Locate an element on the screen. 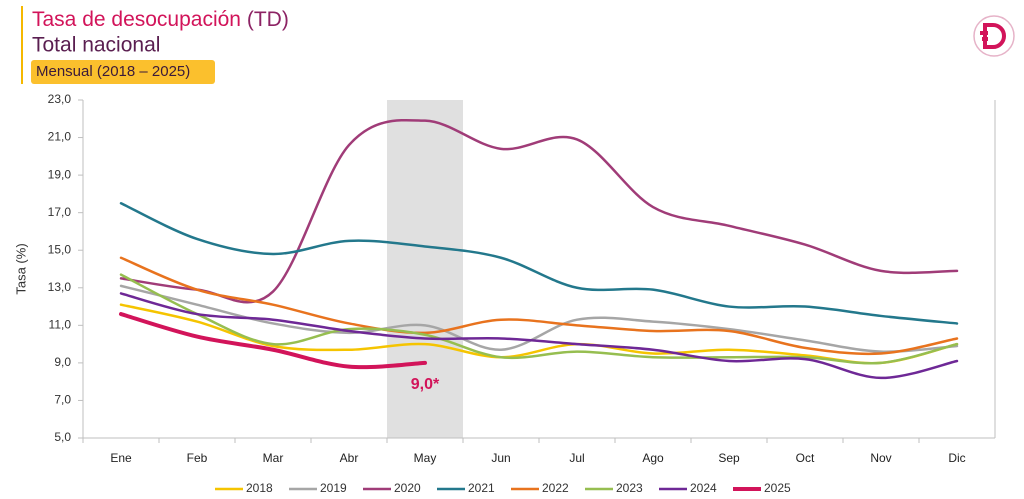 This screenshot has width=1024, height=499. x-tick-label: Ene is located at coordinates (121, 458).